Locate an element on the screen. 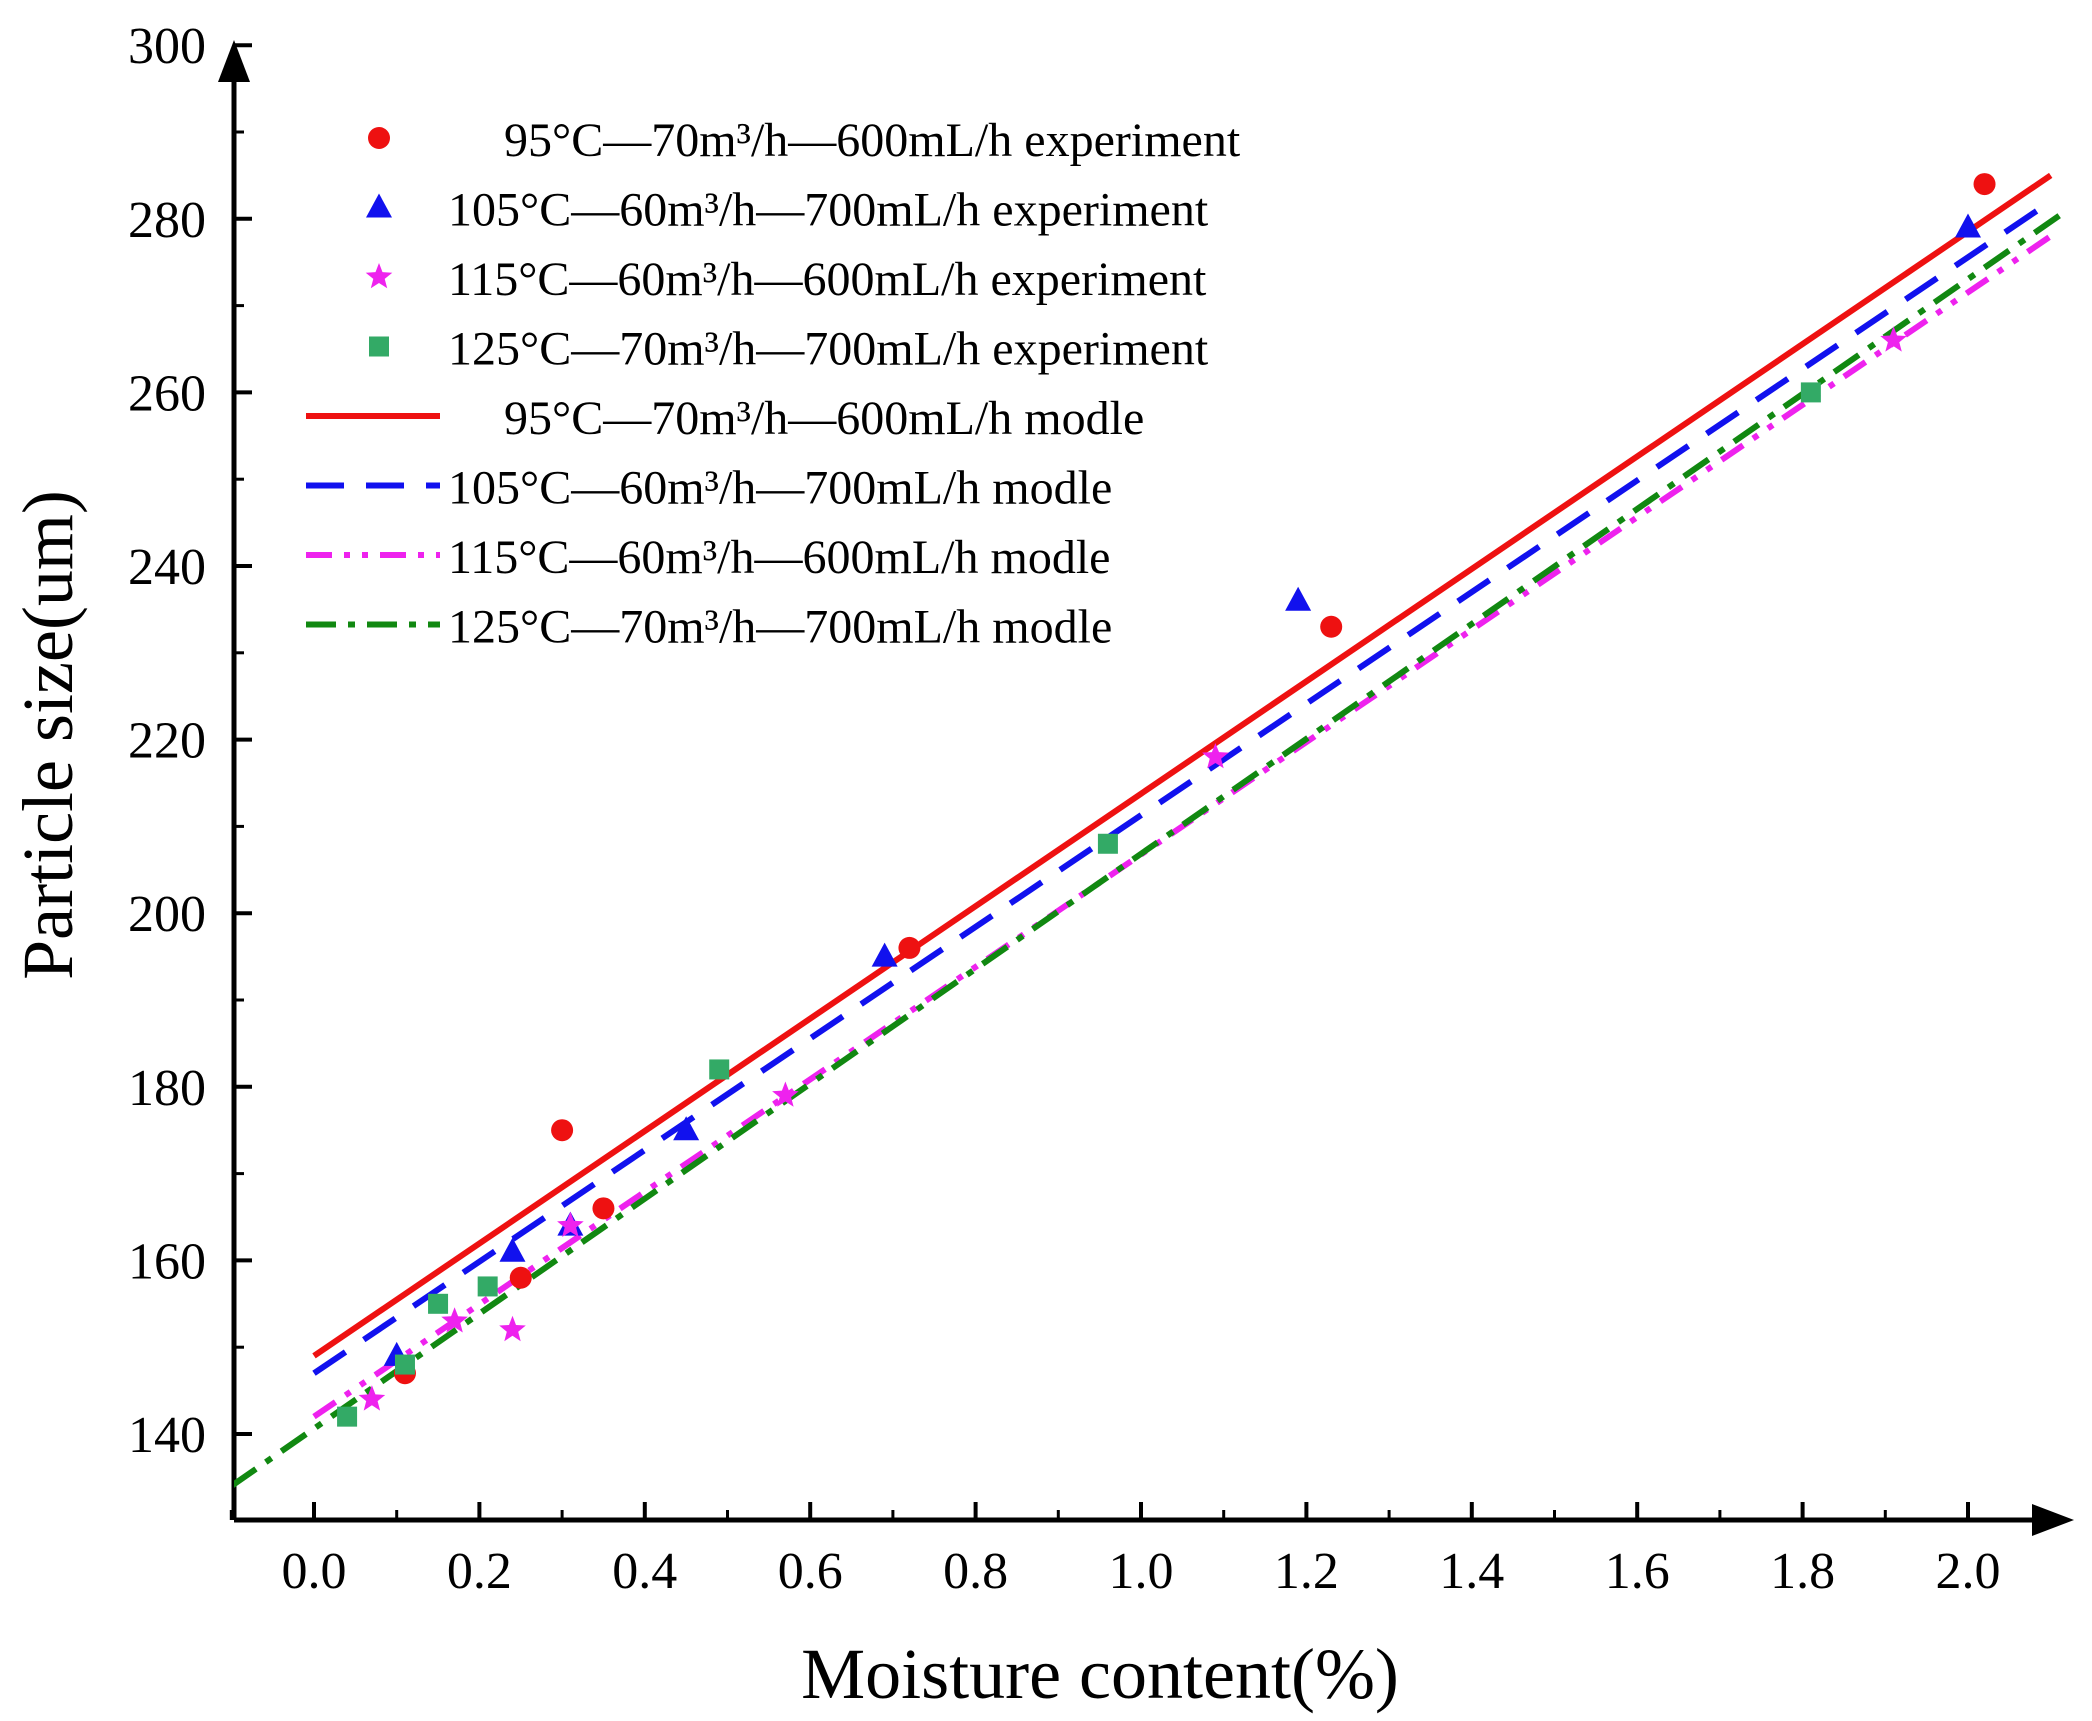 Image resolution: width=2092 pixels, height=1721 pixels. x-tick-label: 1.0 is located at coordinates (1141, 1571).